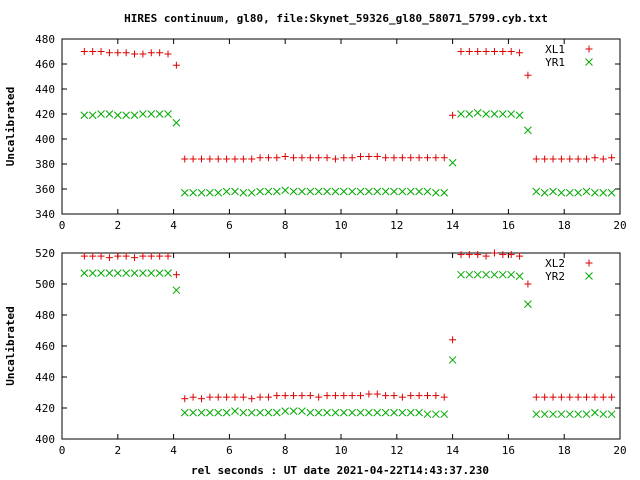  I want to click on y-tick-label: 380, so click(45, 164).